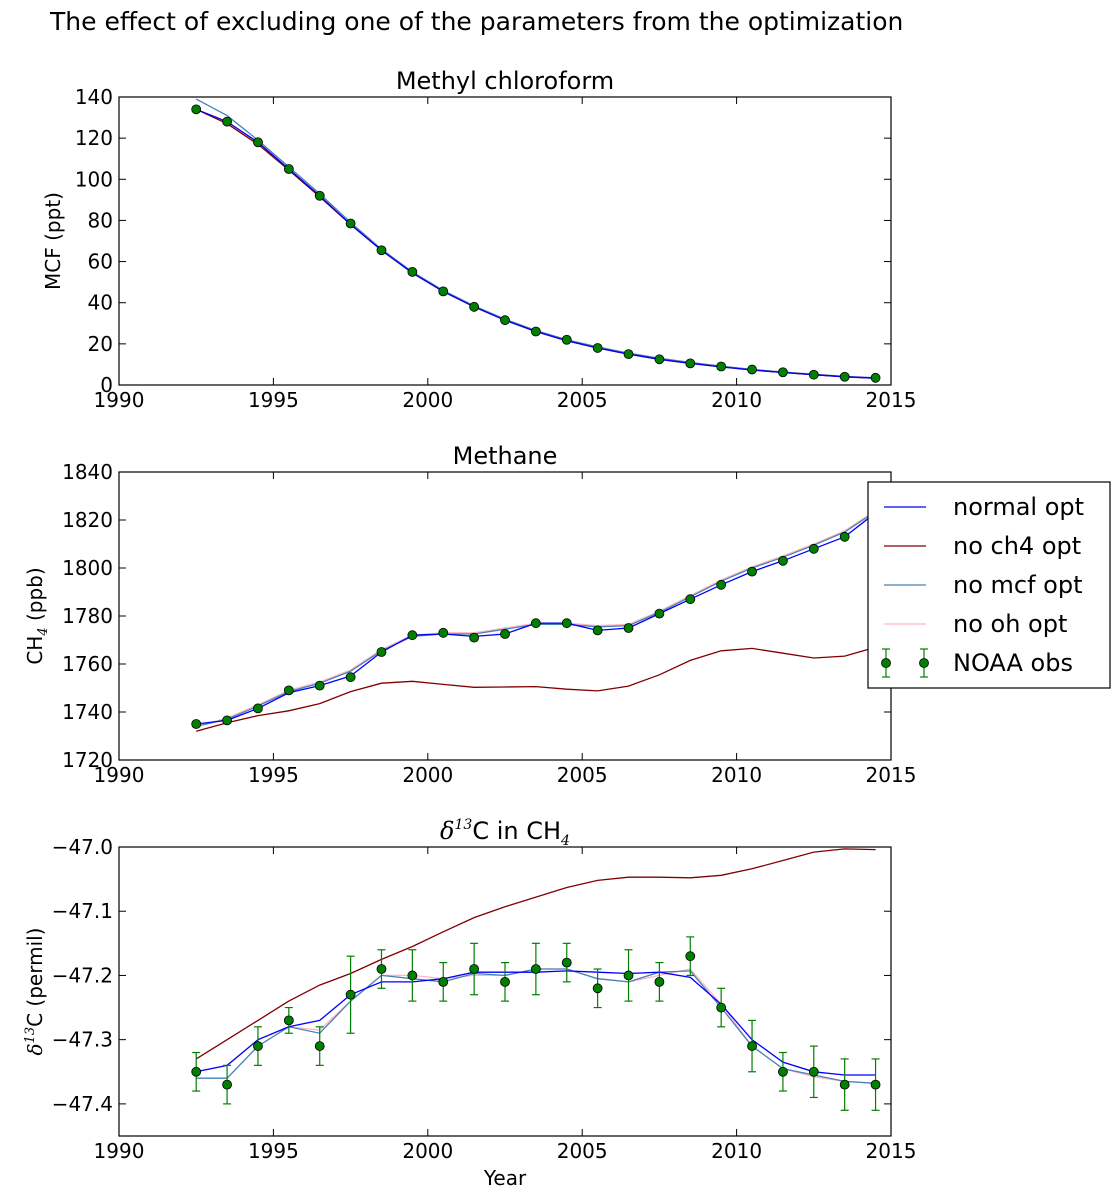  I want to click on plot-area, so click(536, 619).